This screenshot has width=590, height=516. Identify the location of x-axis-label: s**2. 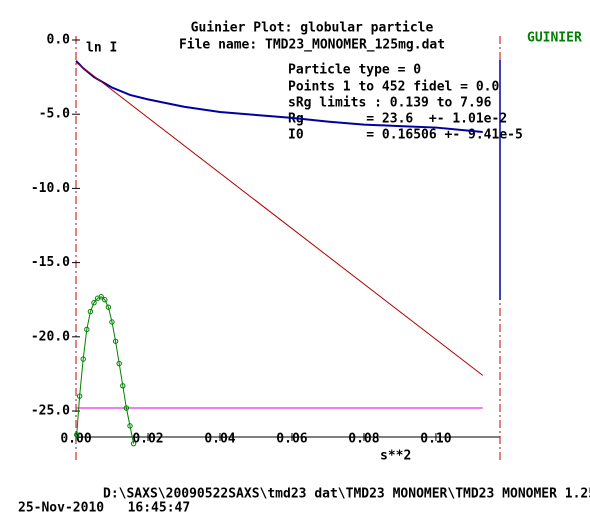
(395, 456).